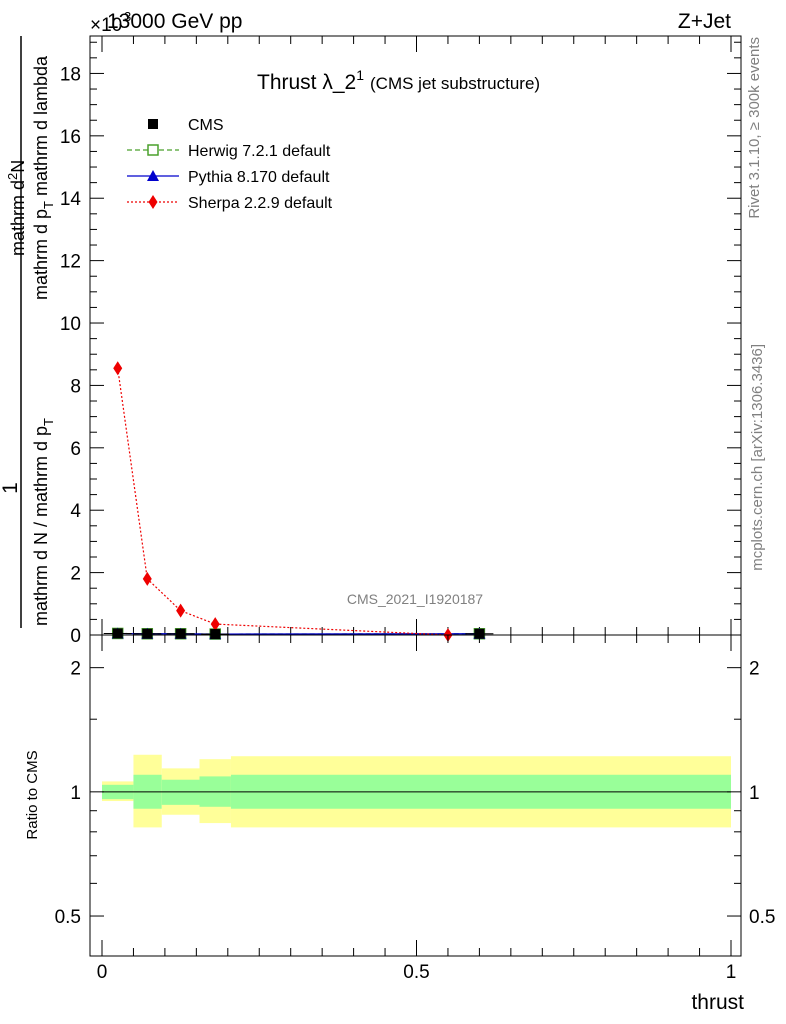 This screenshot has width=786, height=1024. I want to click on ratio-y-tick-label-right: 0.5, so click(762, 917).